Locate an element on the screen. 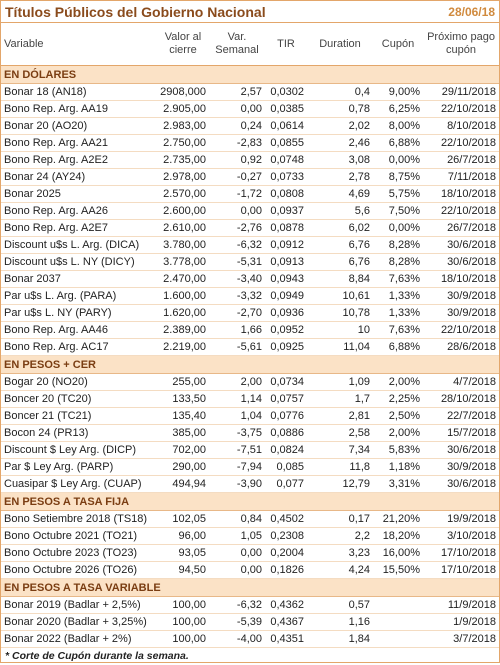  cell: 2,50% is located at coordinates (398, 416).